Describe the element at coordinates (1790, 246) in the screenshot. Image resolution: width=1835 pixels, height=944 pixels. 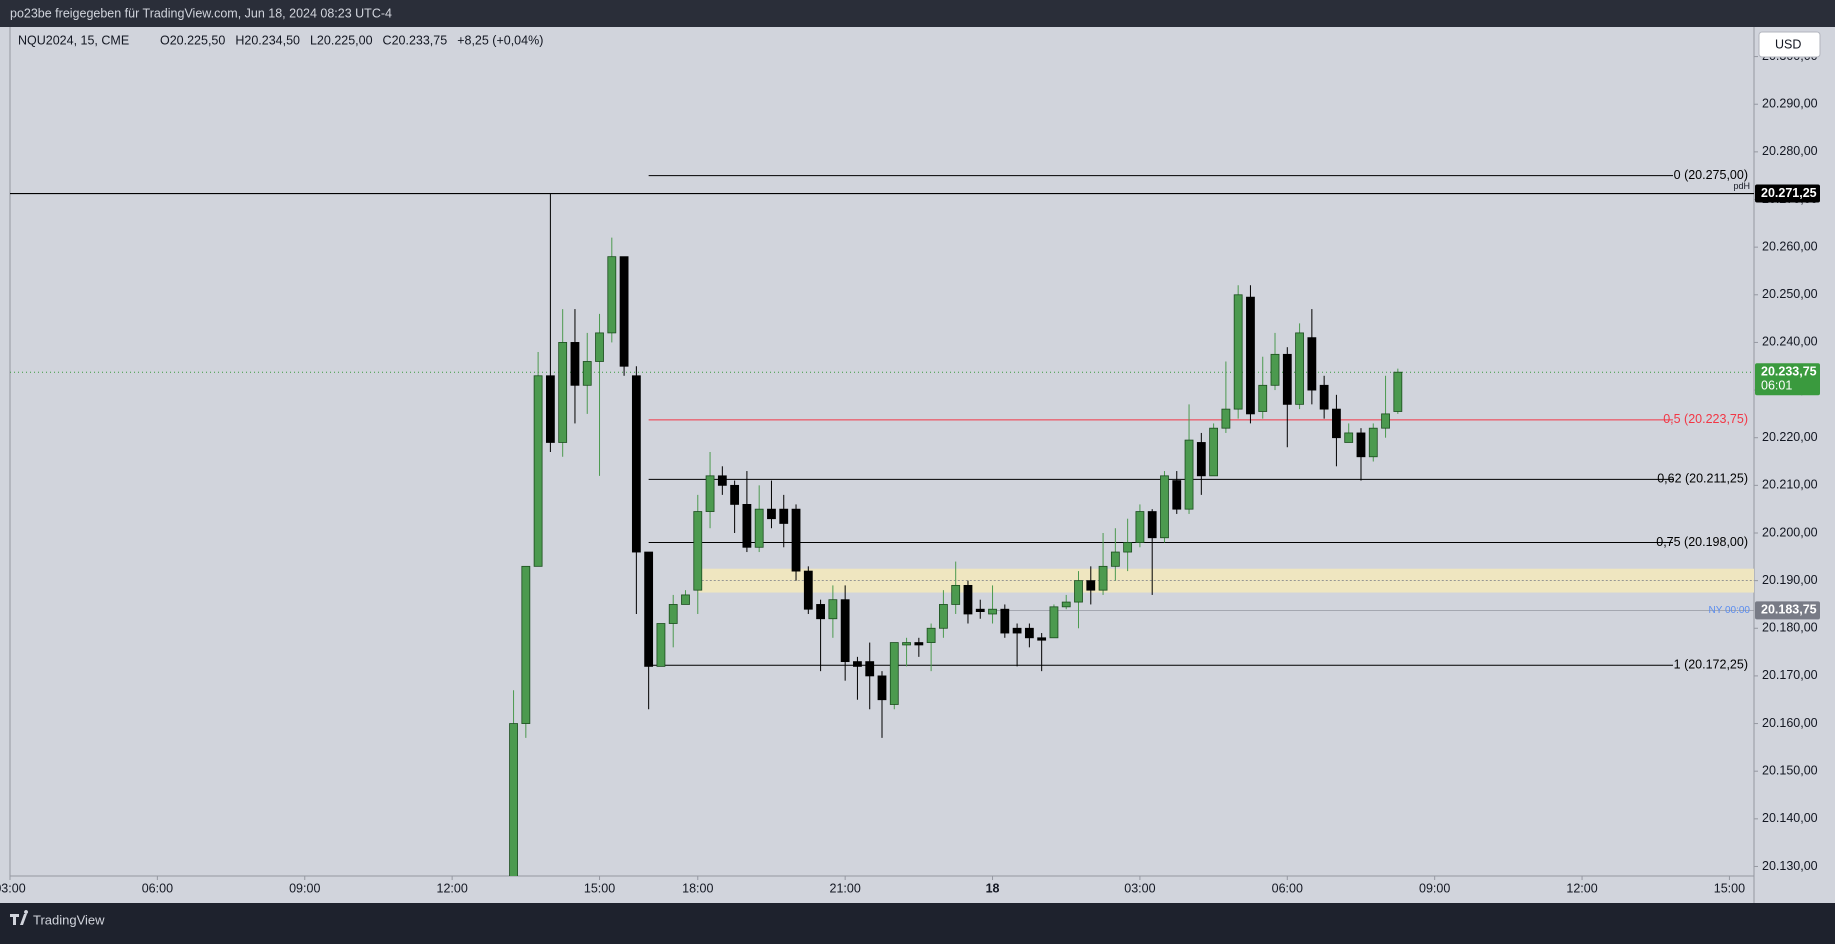
I see `y-tick-label: 20.260,00` at that location.